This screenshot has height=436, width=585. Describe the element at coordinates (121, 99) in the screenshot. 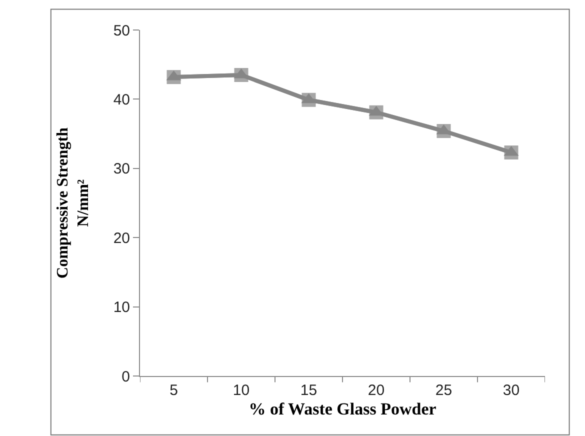

I see `y-tick-label: 40` at that location.